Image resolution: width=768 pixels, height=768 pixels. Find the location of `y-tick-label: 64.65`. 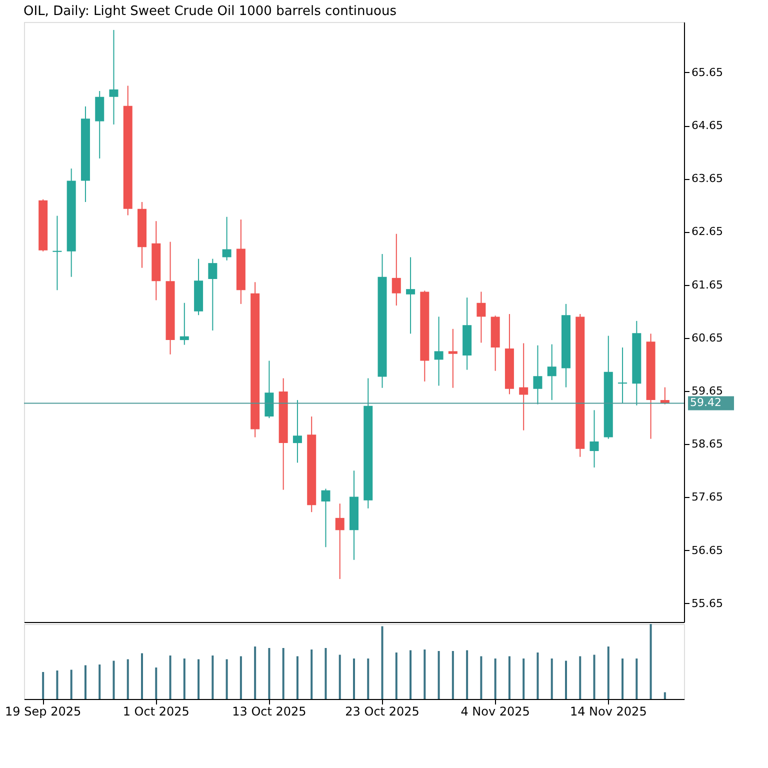

y-tick-label: 64.65 is located at coordinates (707, 125).